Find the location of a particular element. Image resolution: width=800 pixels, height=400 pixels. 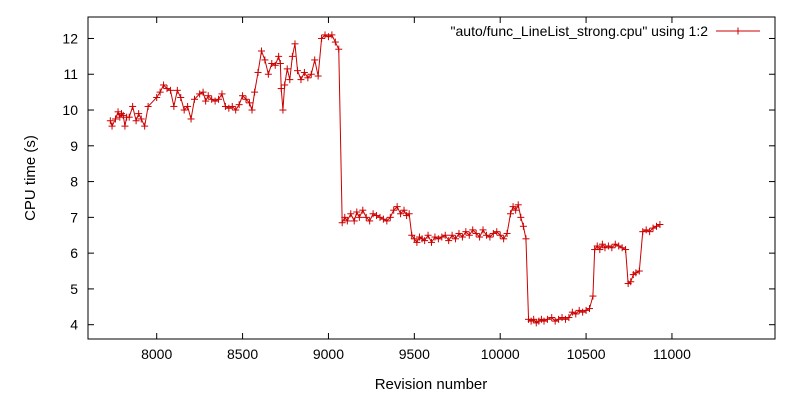

y-tick-label: 4 is located at coordinates (74, 325).